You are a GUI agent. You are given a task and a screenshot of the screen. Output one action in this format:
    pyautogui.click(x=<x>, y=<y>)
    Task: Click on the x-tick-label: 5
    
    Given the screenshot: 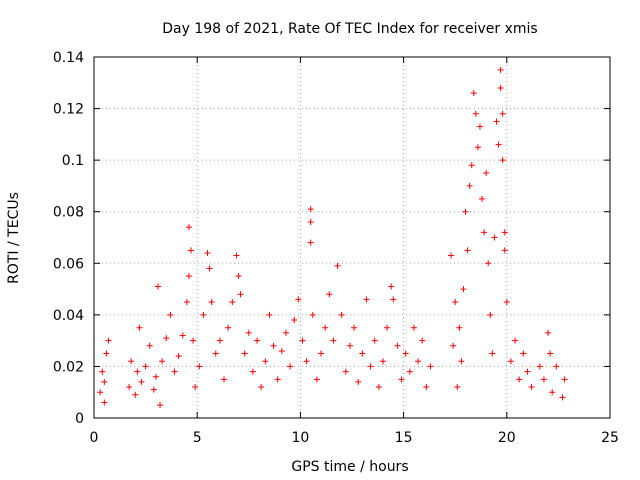 What is the action you would take?
    pyautogui.click(x=197, y=438)
    